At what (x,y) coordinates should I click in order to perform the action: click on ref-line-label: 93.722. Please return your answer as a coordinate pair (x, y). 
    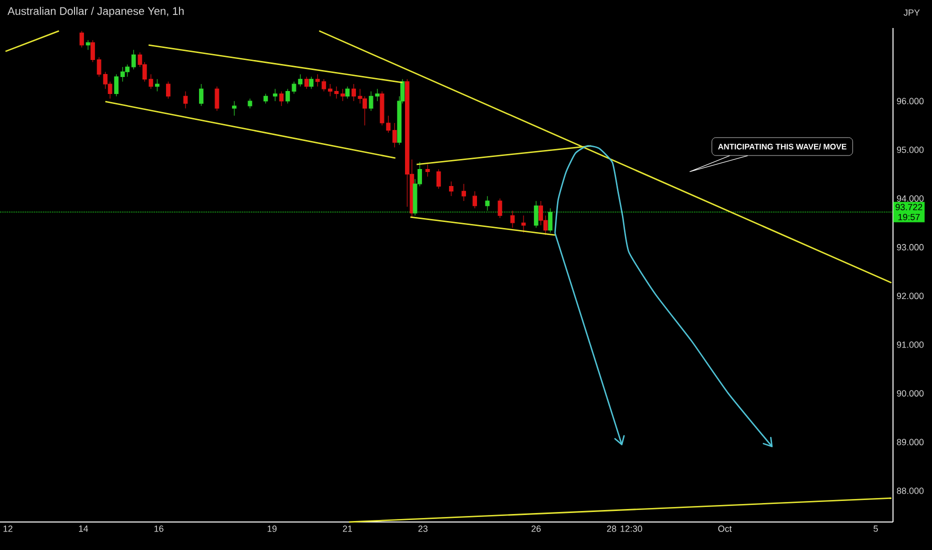
    Looking at the image, I should click on (909, 207).